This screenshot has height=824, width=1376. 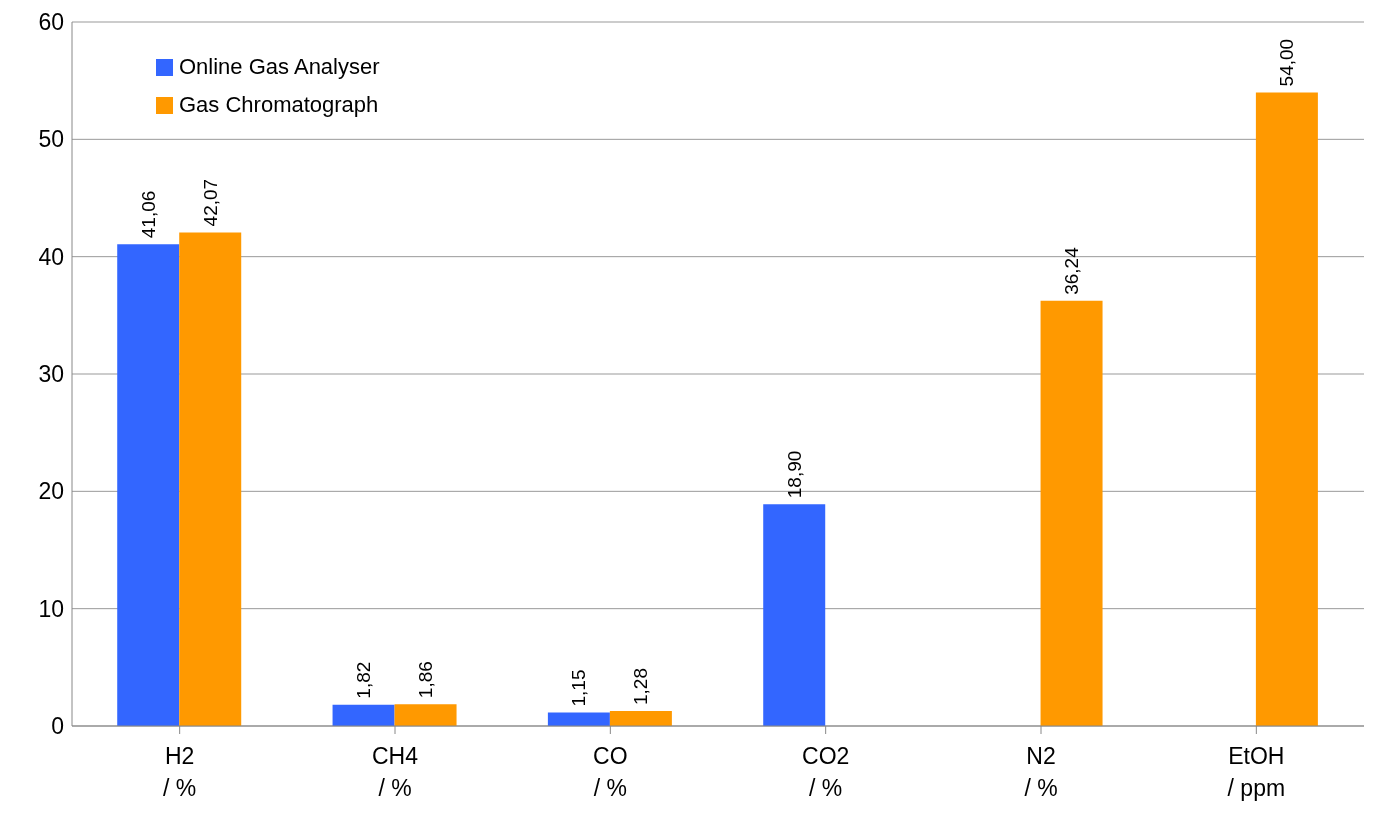 What do you see at coordinates (51, 608) in the screenshot?
I see `y-tick-label: 10` at bounding box center [51, 608].